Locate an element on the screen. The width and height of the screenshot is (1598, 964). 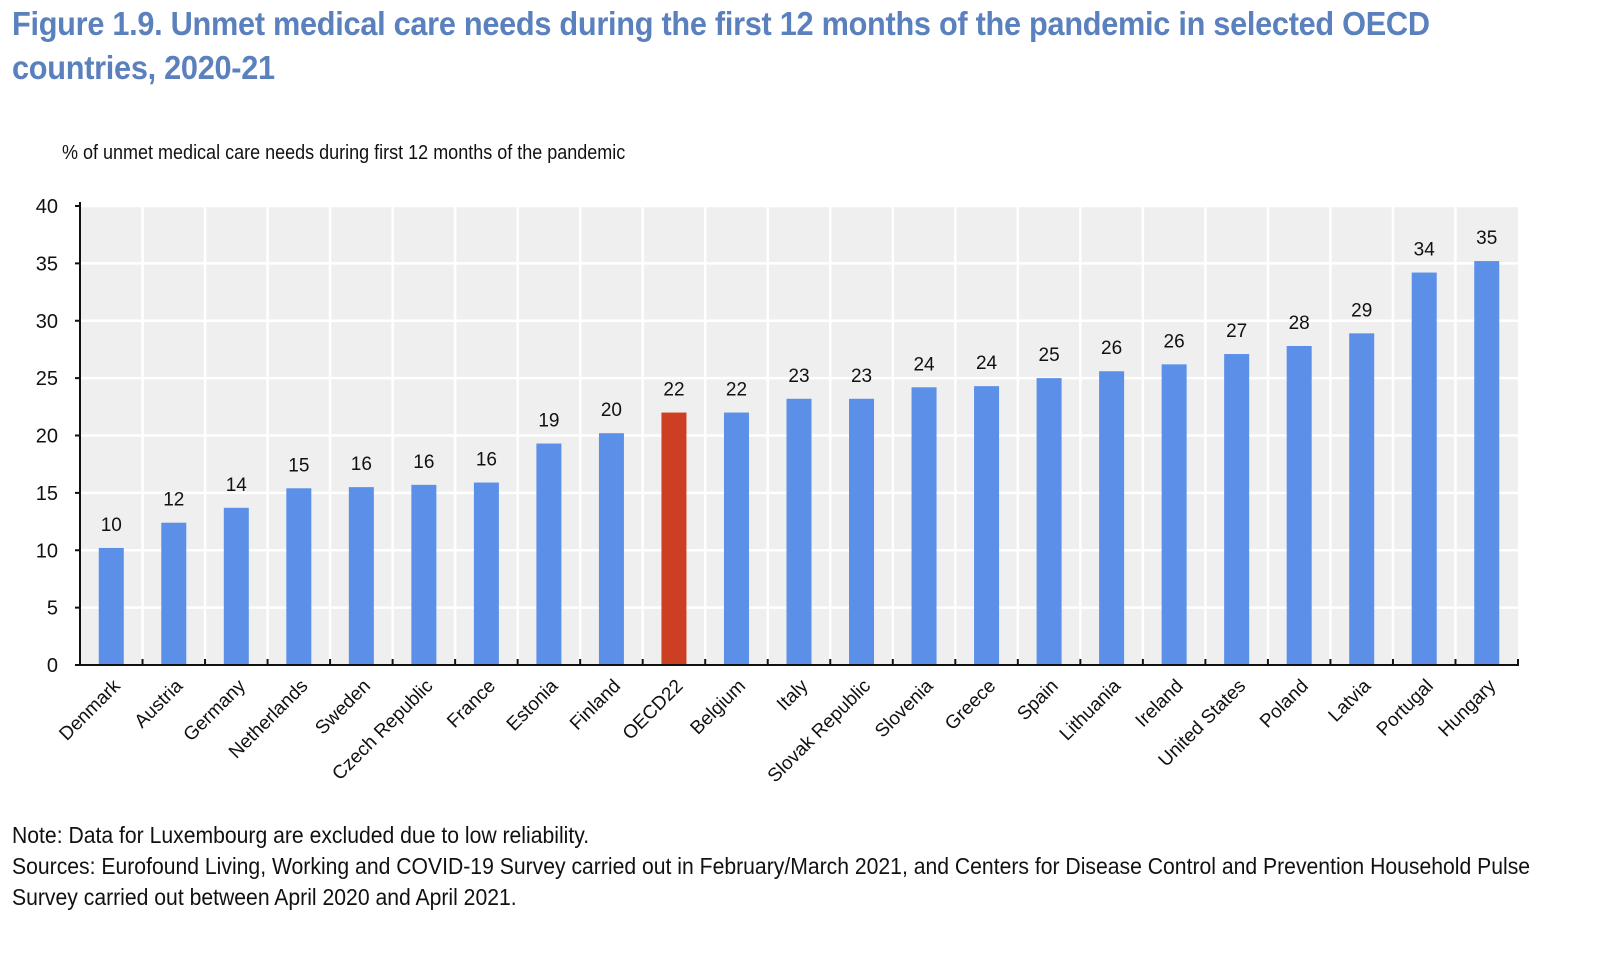
category-label: Italy is located at coordinates (793, 695).